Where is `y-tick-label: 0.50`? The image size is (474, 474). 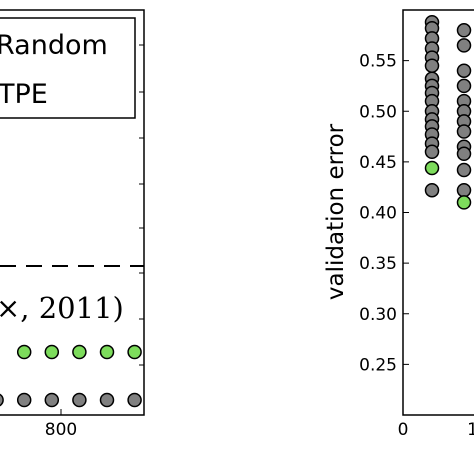 y-tick-label: 0.50 is located at coordinates (378, 112).